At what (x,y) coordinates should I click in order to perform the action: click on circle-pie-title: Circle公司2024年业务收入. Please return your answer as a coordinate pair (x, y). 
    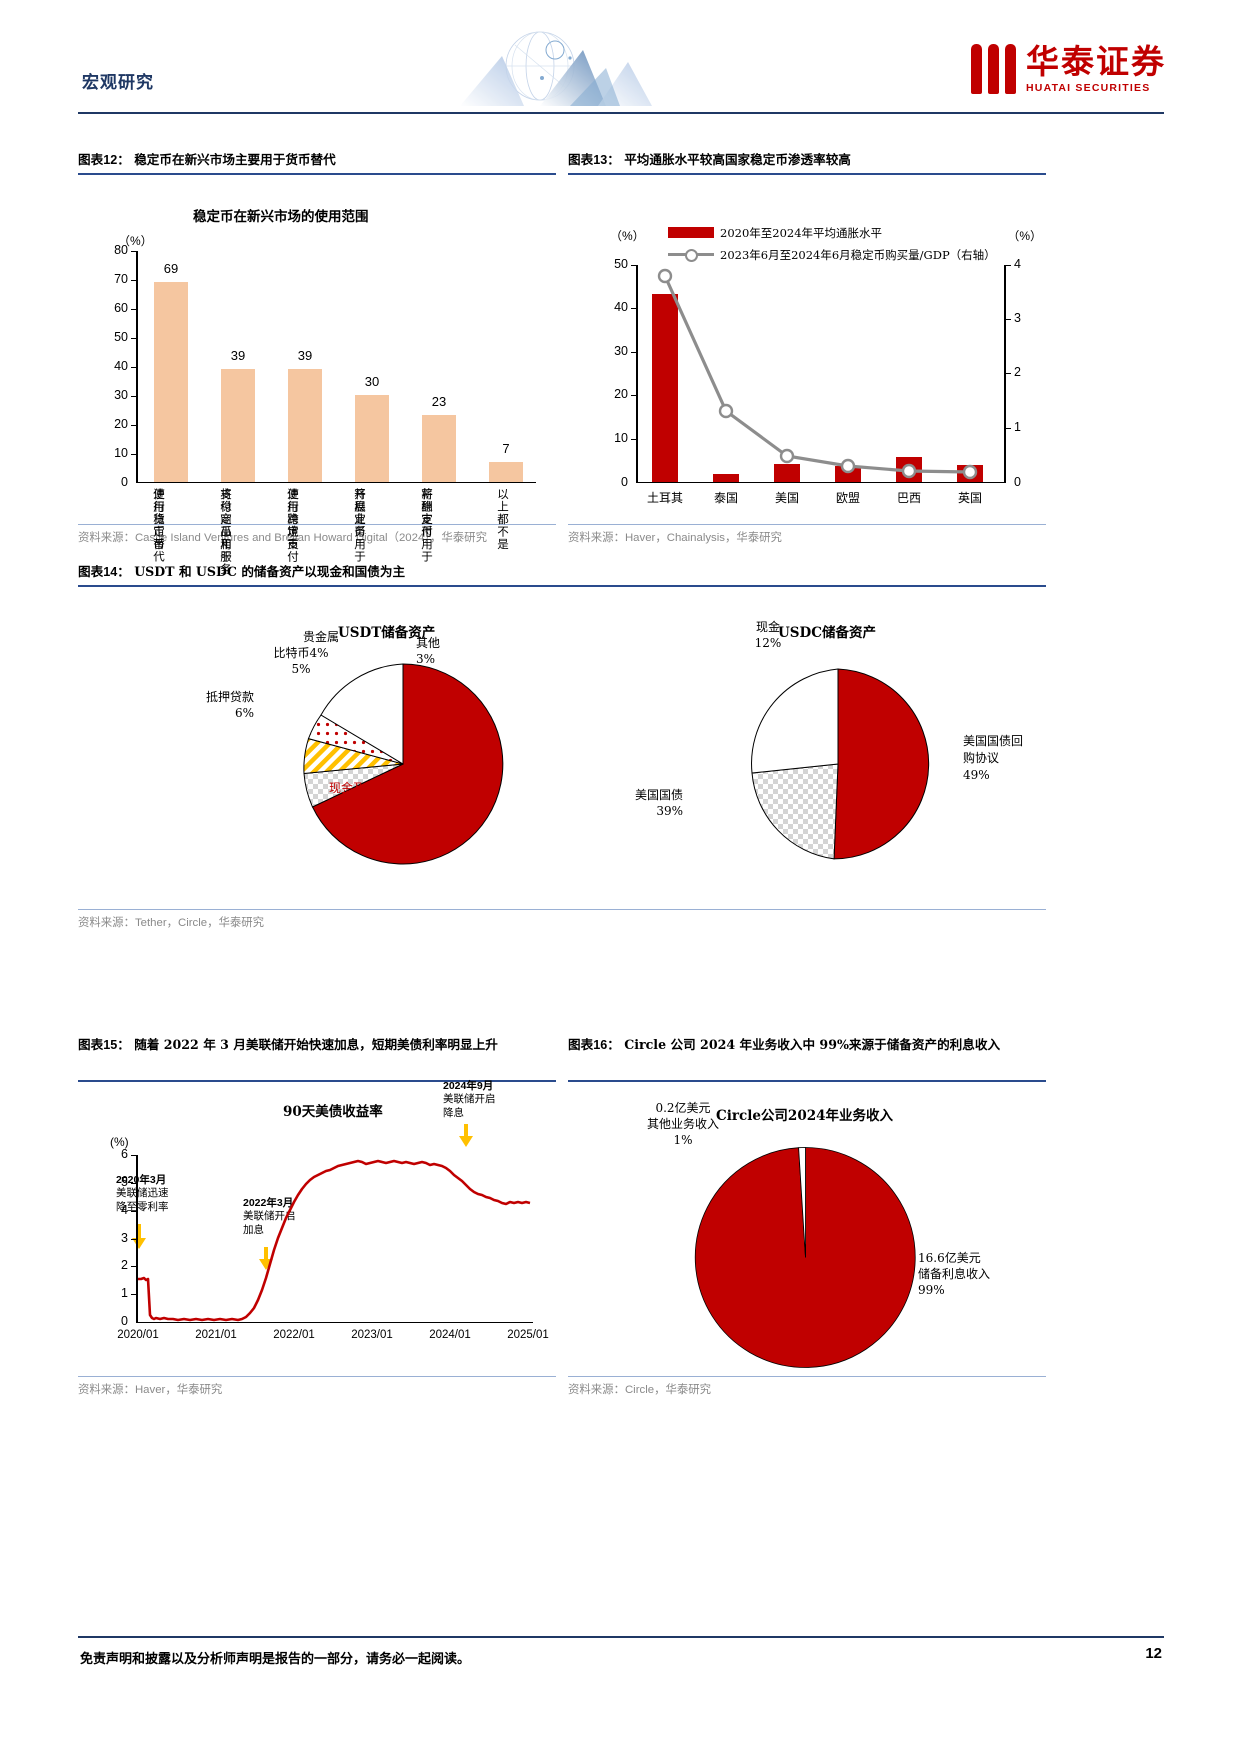
    Looking at the image, I should click on (804, 1115).